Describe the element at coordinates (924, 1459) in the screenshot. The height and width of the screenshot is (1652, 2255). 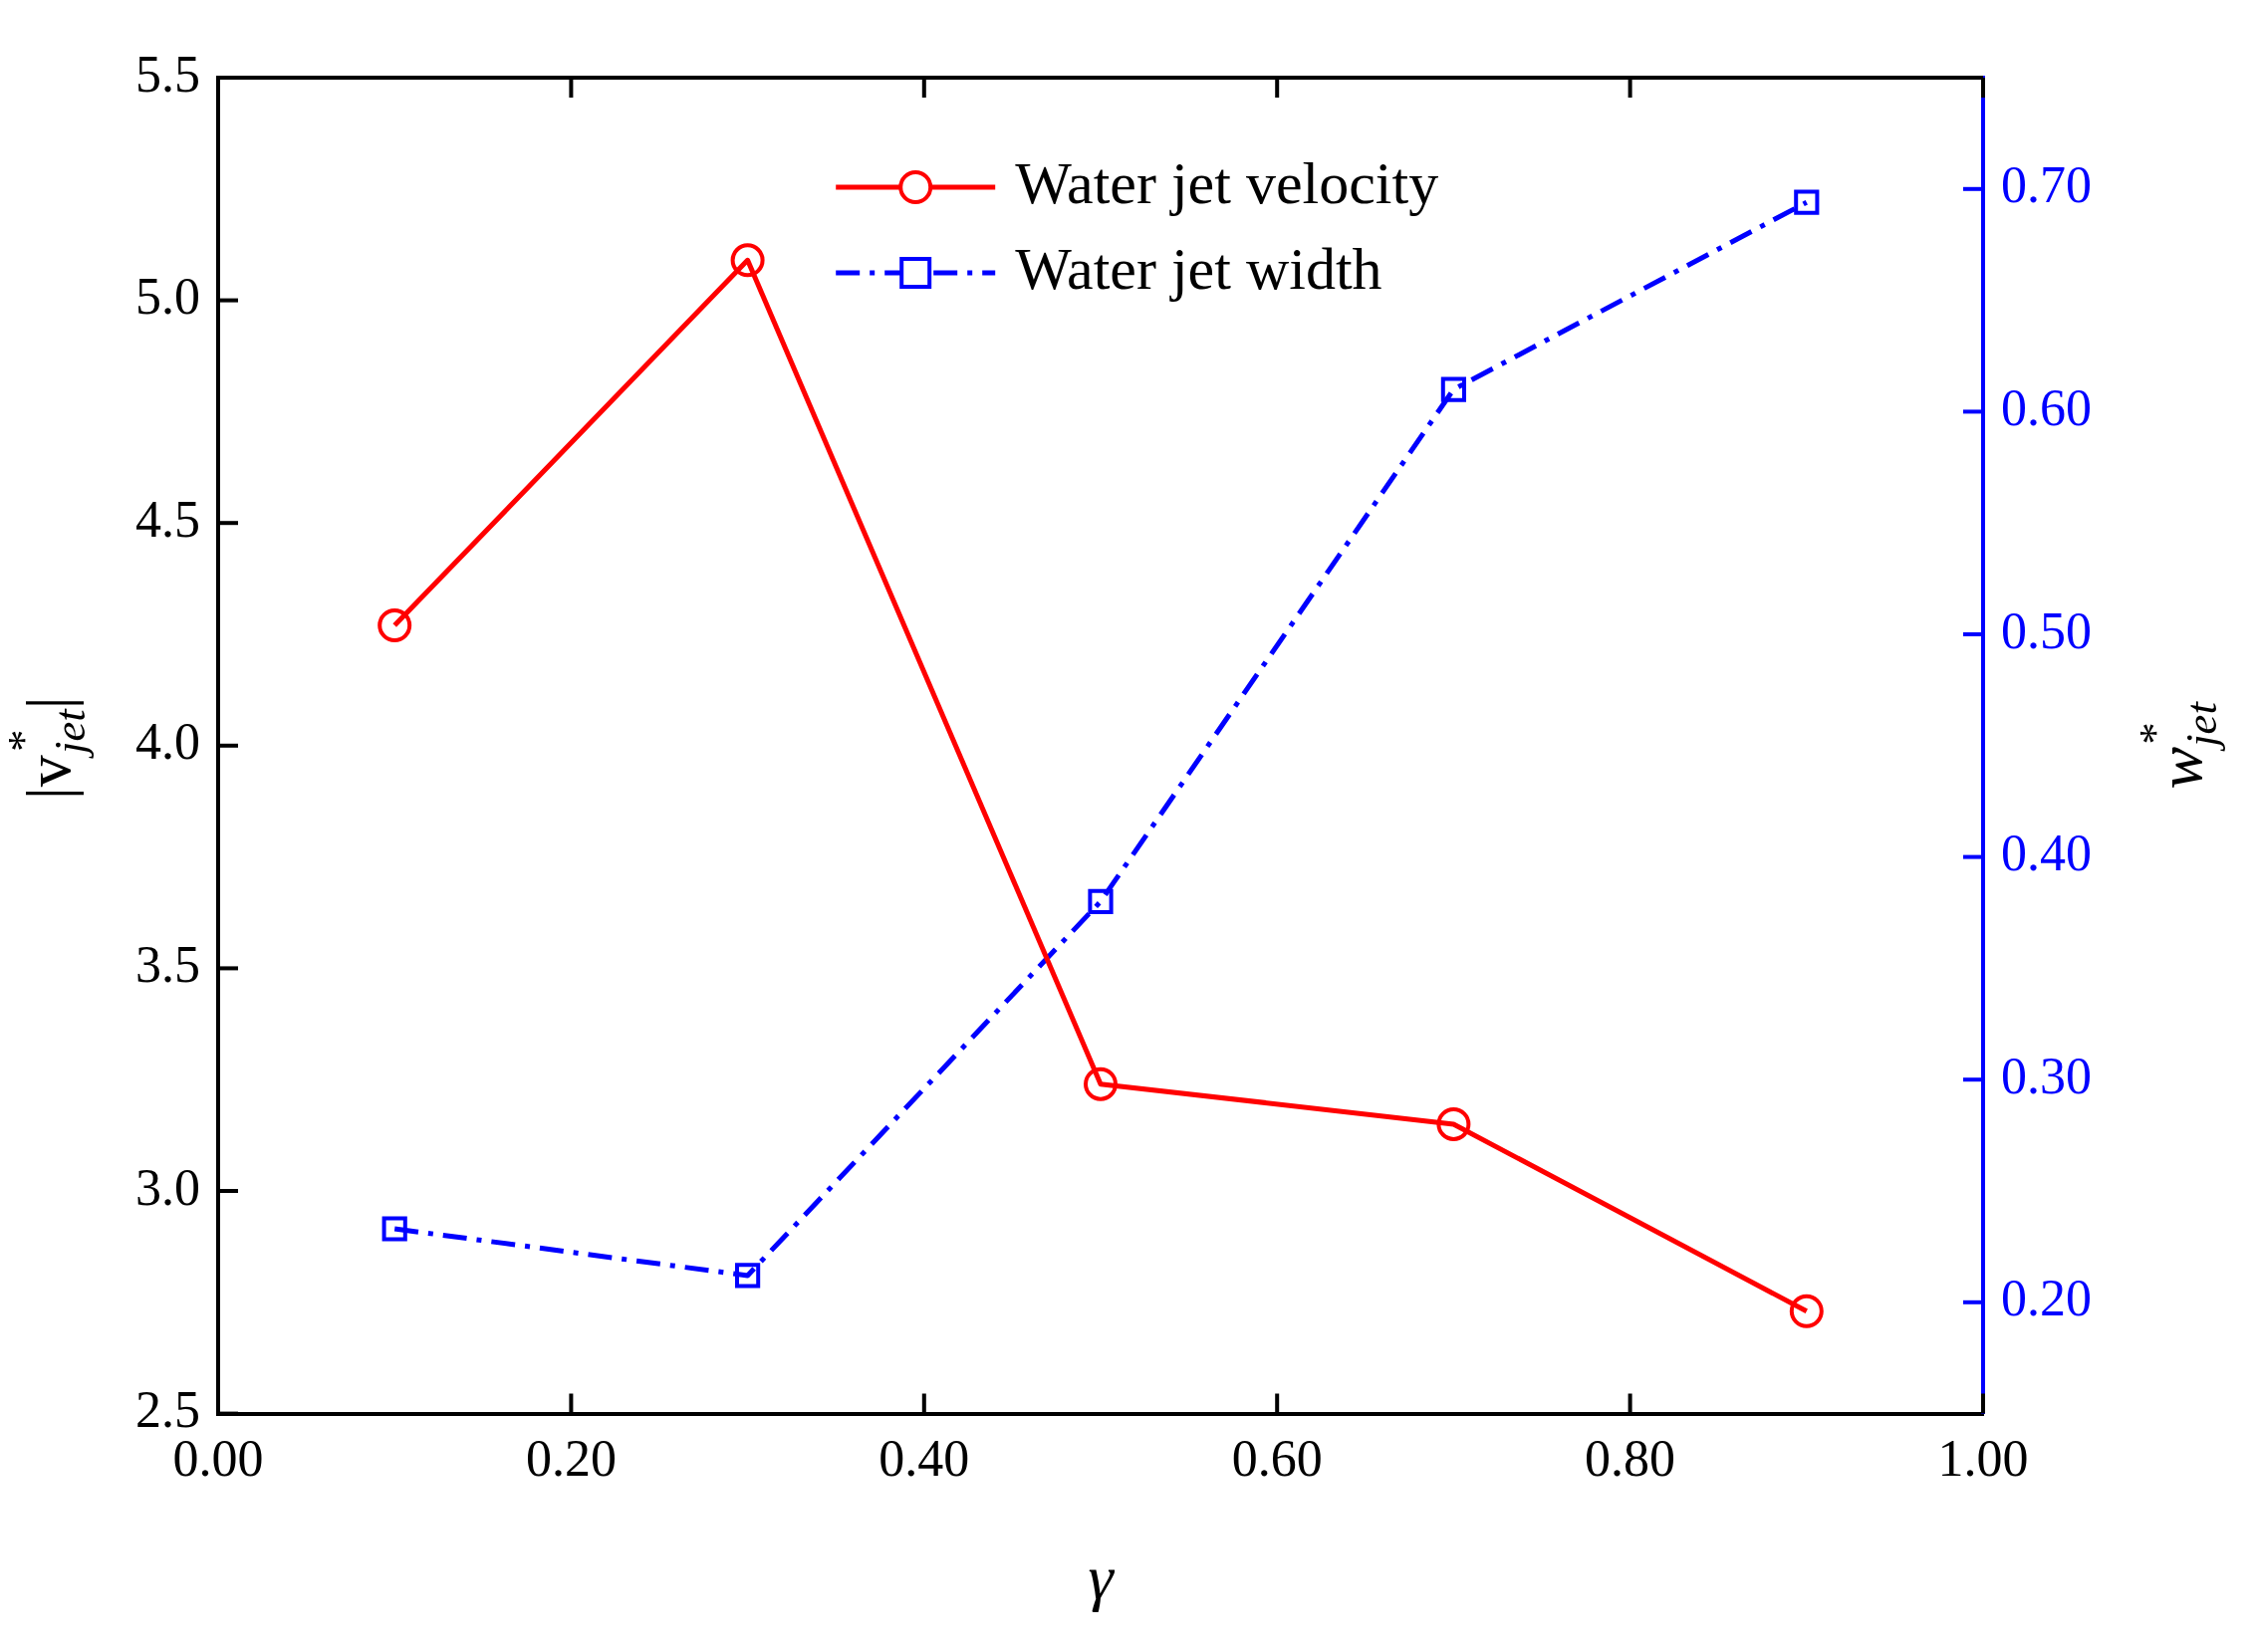
I see `x-tick-label: 0.40` at that location.